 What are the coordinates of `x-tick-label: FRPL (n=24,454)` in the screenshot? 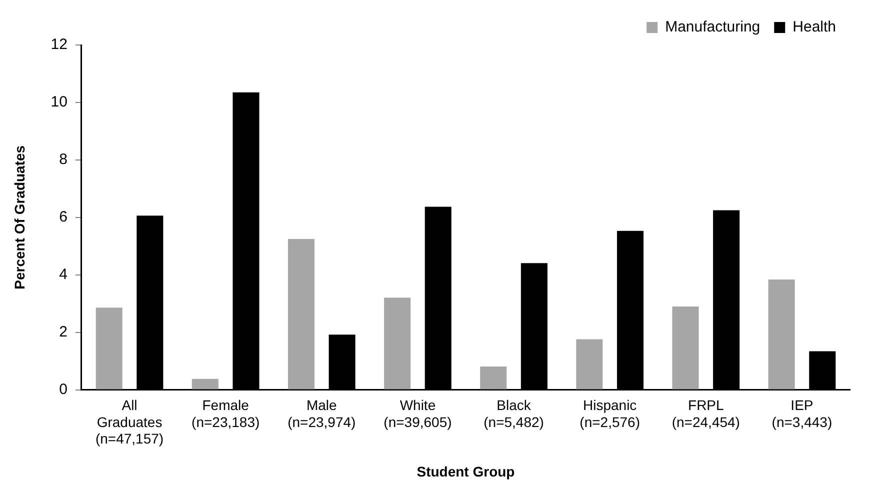 It's located at (706, 413).